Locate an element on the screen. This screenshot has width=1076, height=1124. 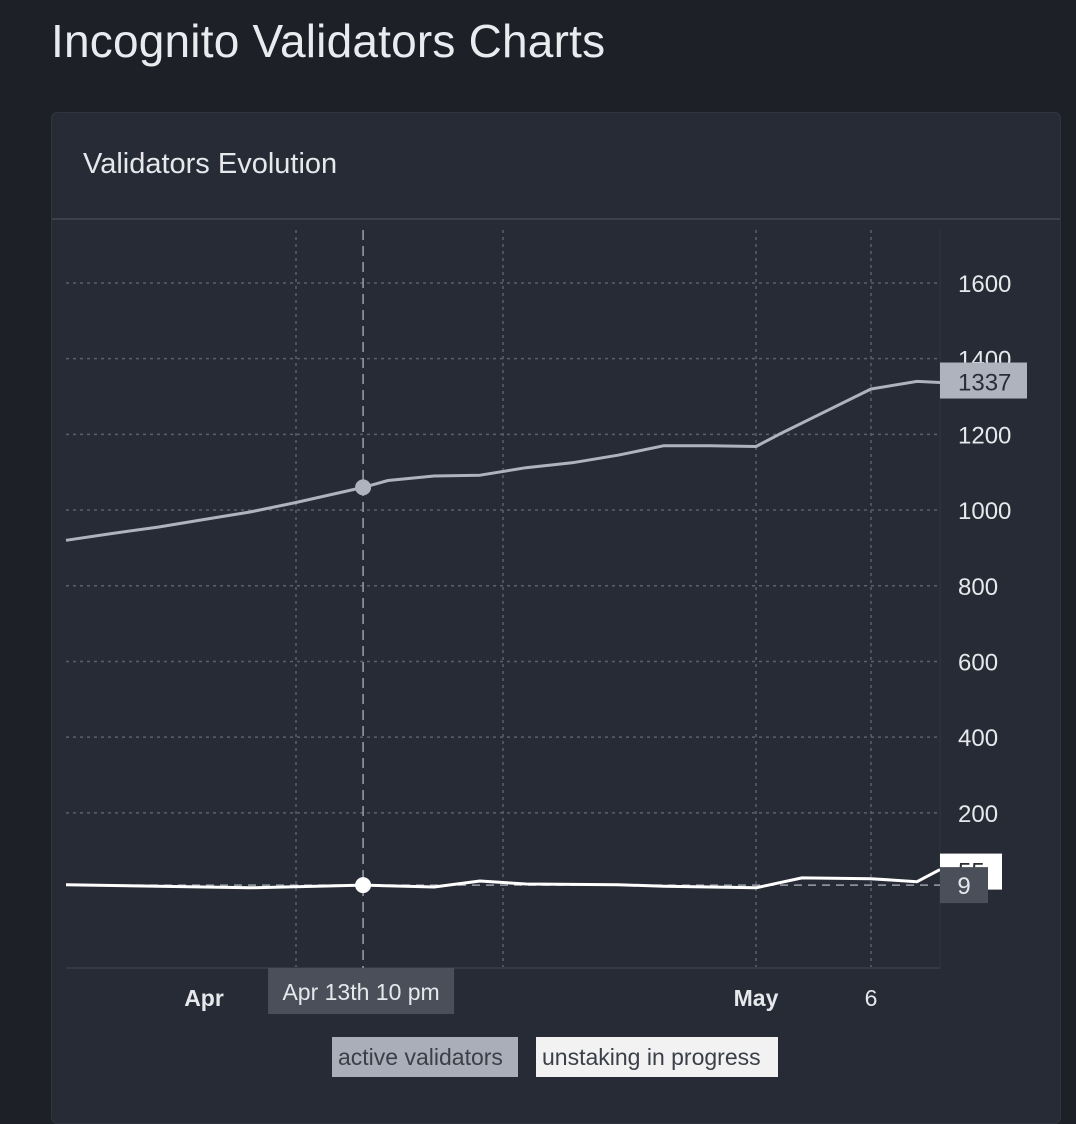
crosshair-value-label: 9 is located at coordinates (963, 886).